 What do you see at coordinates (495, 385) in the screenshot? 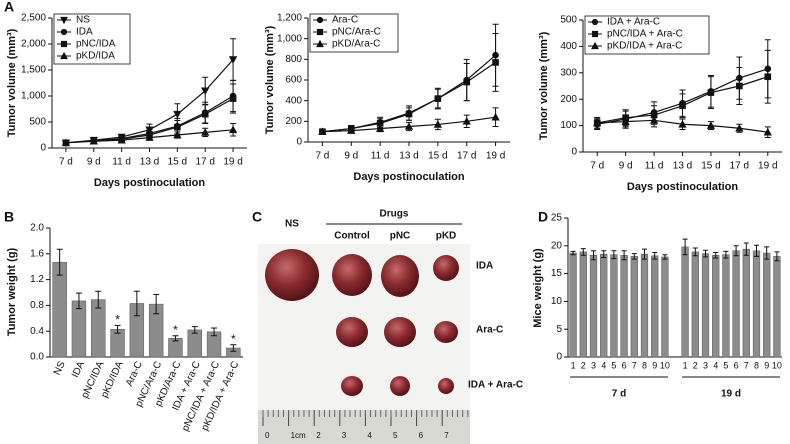
I see `row-label: IDA + Ara-C` at bounding box center [495, 385].